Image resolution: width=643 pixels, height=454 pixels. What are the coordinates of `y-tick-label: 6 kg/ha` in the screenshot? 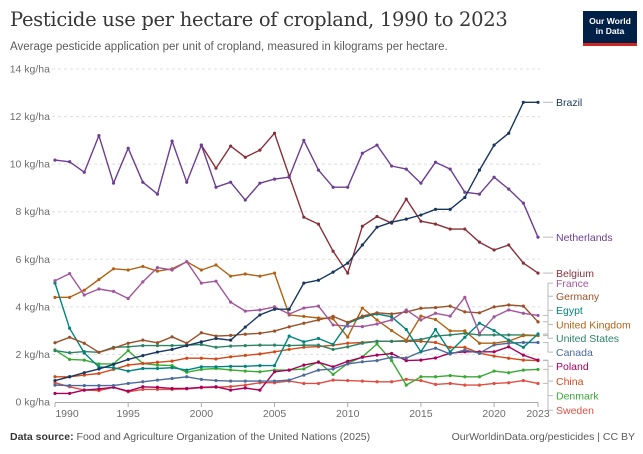 It's located at (33, 260).